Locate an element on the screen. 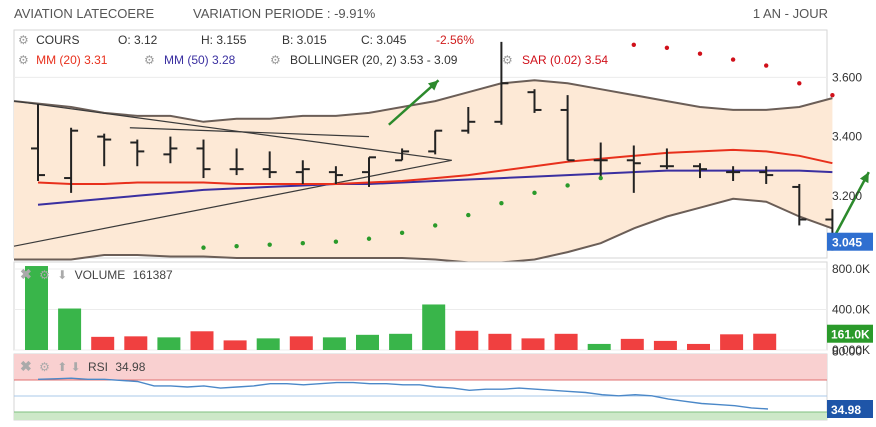  bollinger-upper-line is located at coordinates (423, 101).